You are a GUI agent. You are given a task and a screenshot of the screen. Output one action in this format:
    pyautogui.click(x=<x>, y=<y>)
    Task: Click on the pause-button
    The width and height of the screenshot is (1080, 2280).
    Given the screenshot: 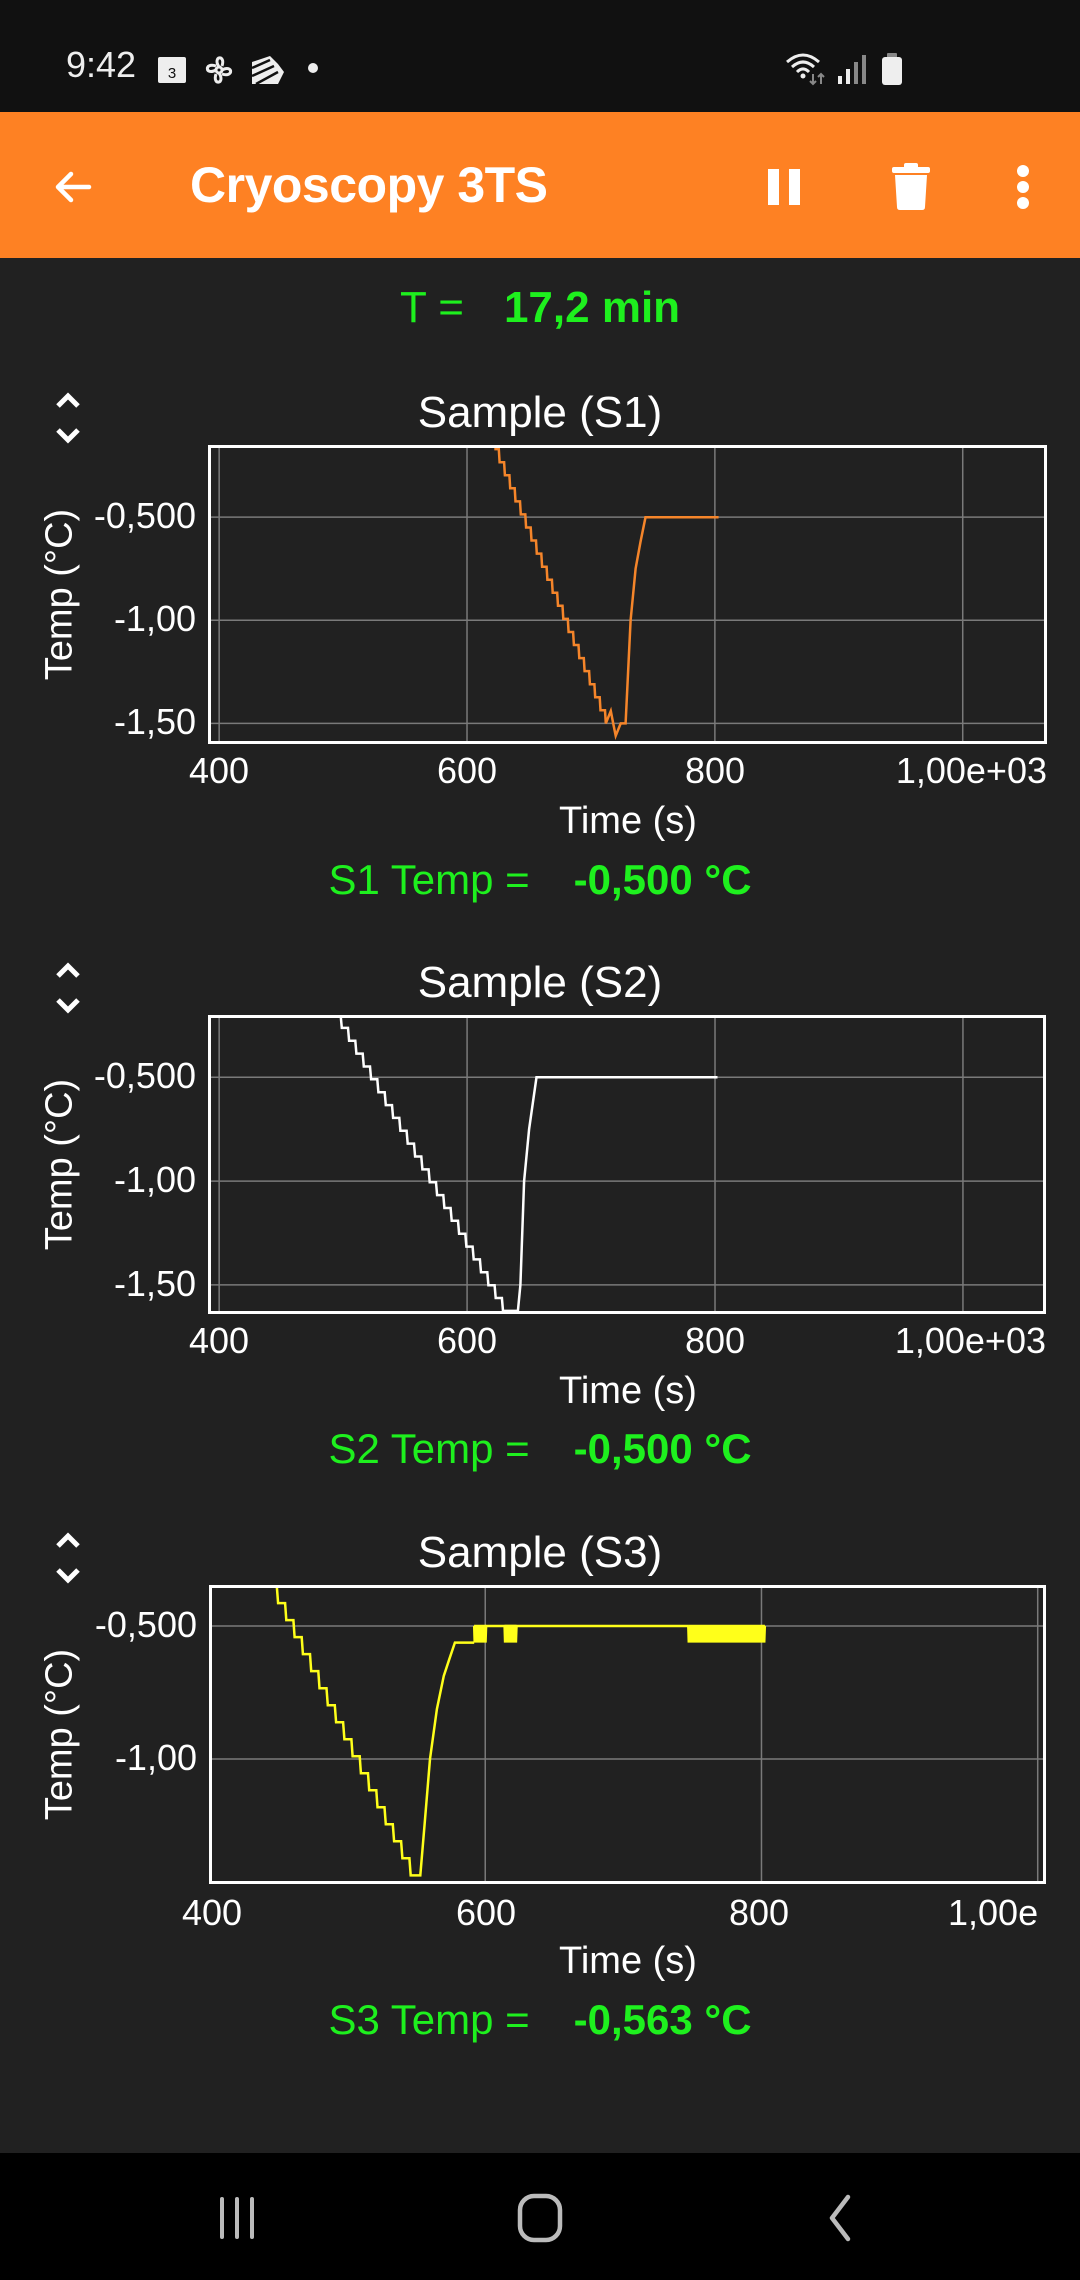 What is the action you would take?
    pyautogui.click(x=785, y=187)
    